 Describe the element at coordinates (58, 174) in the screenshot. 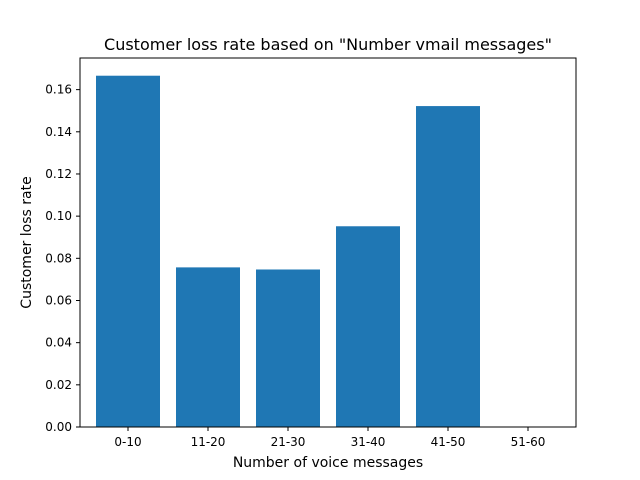

I see `y-tick-label: 0.12` at that location.